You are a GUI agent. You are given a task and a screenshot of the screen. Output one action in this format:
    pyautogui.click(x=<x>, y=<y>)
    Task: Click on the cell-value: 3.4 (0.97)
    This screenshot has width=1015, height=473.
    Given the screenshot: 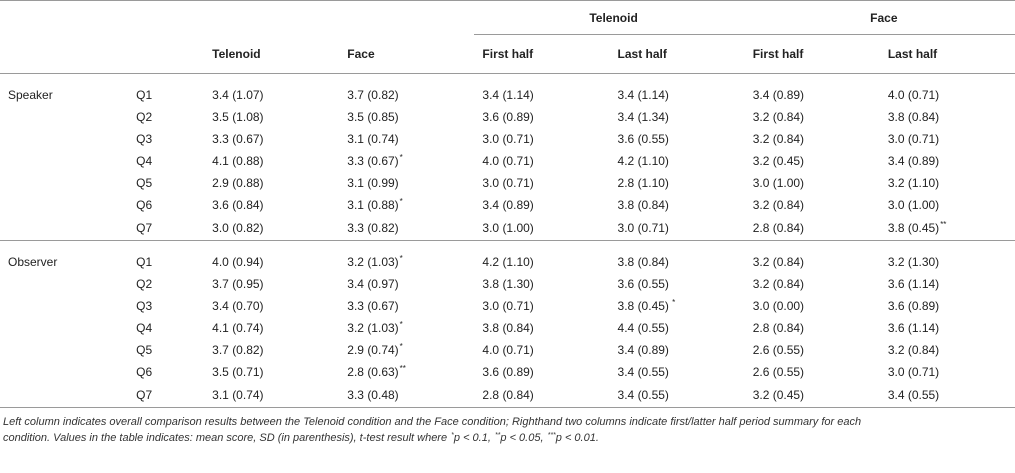 What is the action you would take?
    pyautogui.click(x=373, y=284)
    